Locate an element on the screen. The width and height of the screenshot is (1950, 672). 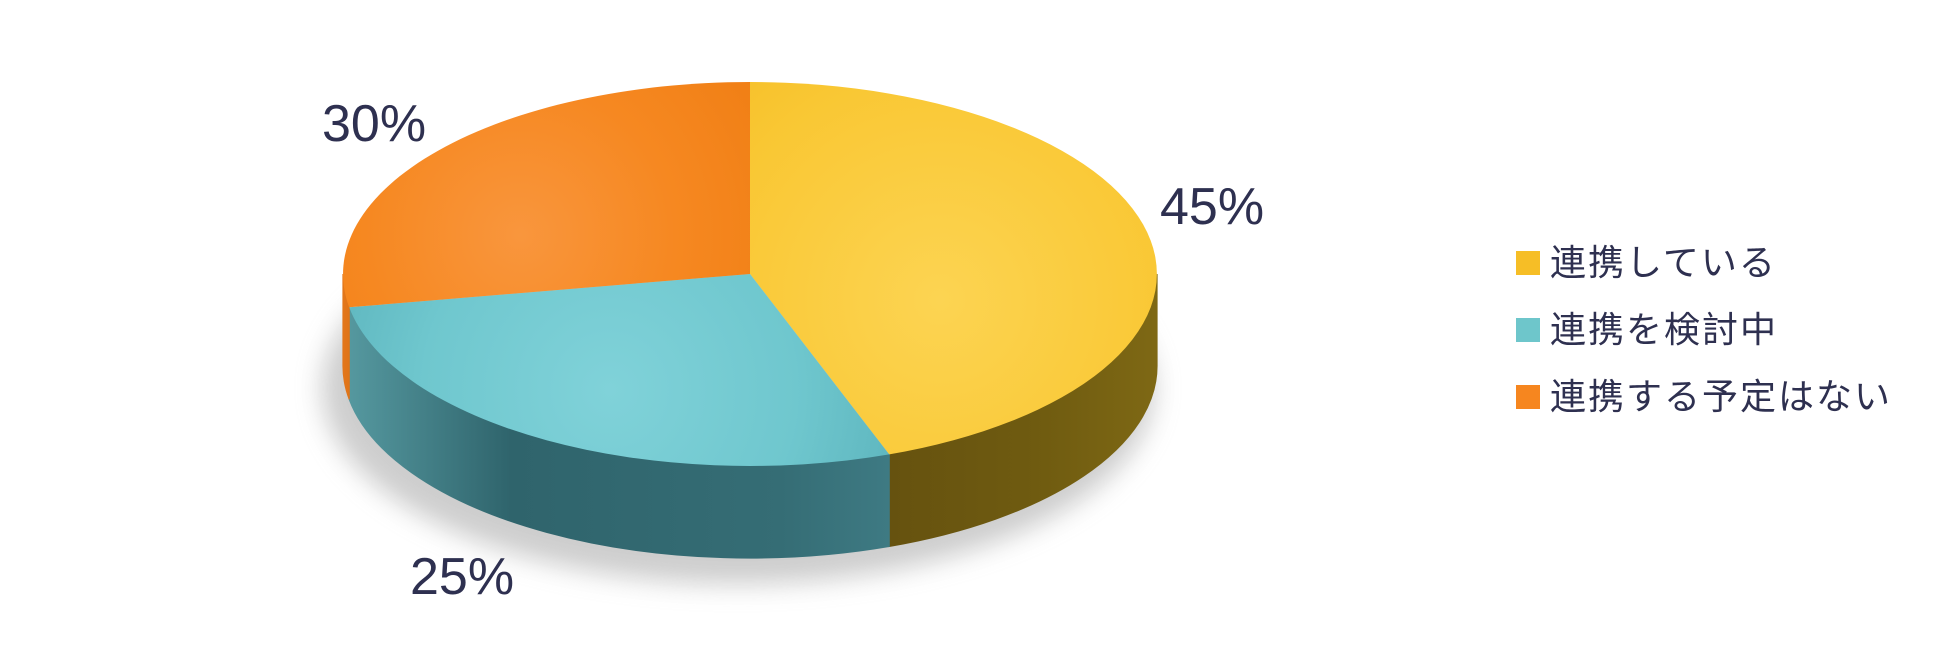
slice-value-label-yellow: 45% is located at coordinates (1212, 207).